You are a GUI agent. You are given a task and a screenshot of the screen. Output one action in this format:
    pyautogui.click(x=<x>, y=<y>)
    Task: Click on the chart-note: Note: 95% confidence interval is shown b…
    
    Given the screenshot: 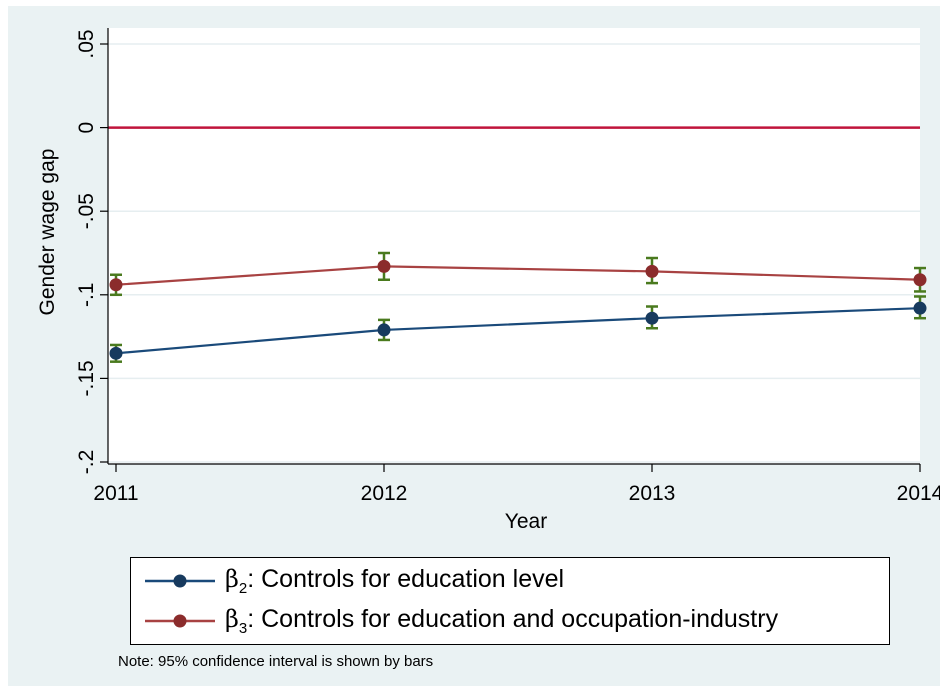 What is the action you would take?
    pyautogui.click(x=276, y=661)
    